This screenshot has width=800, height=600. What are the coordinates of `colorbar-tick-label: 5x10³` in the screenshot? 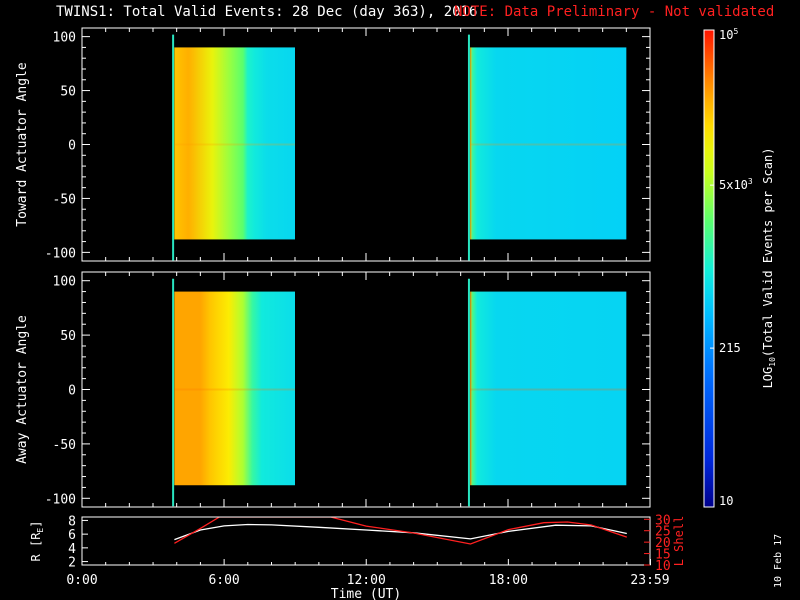 It's located at (736, 184).